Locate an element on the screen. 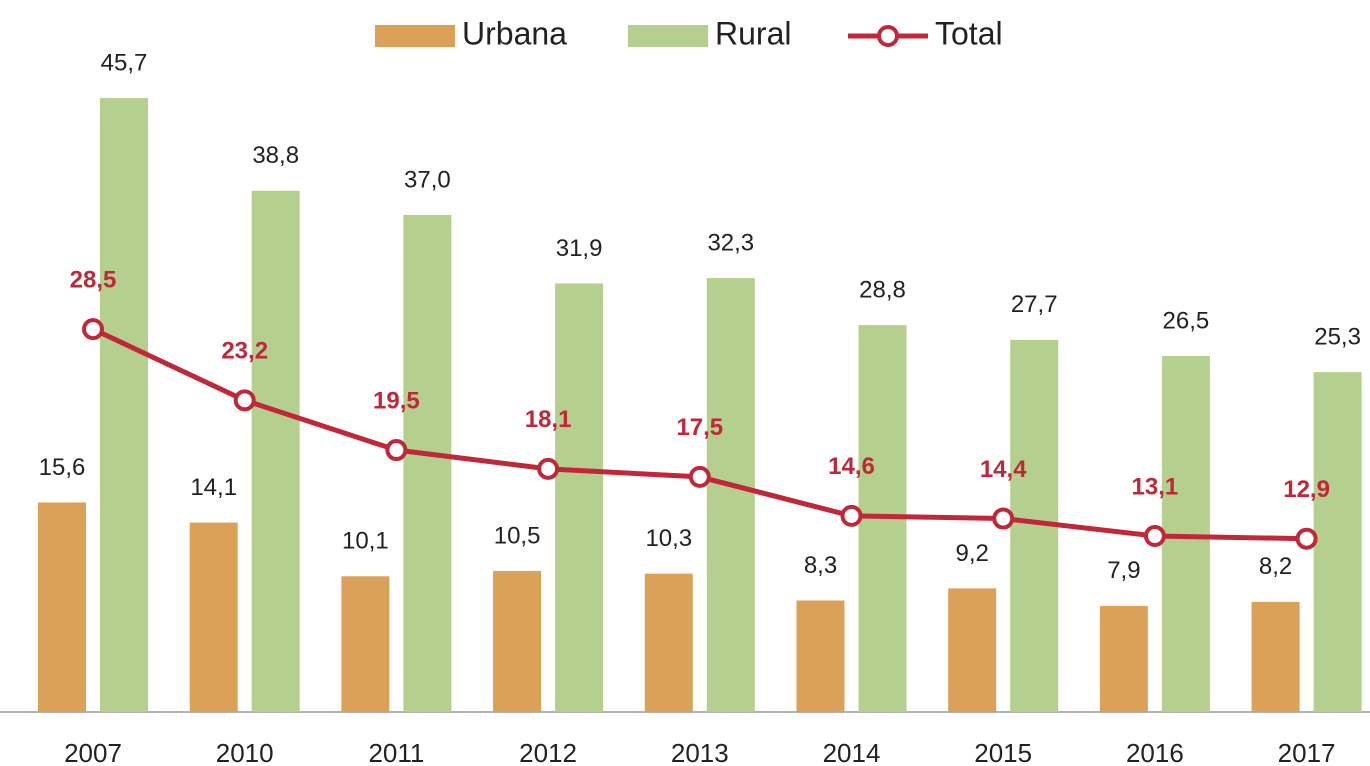  line-value-label: 19,5 is located at coordinates (396, 400).